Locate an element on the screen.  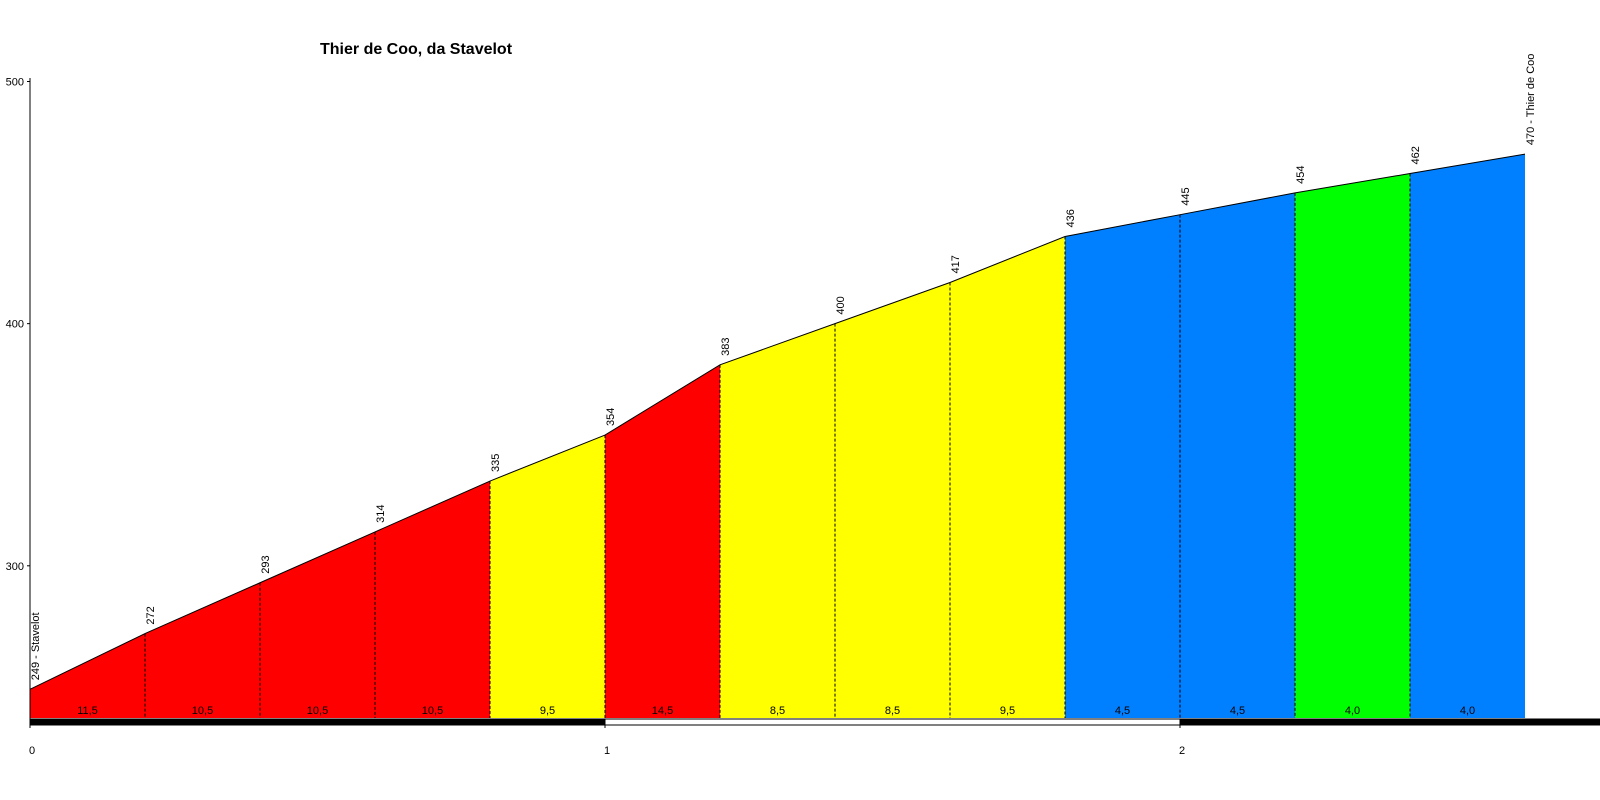
y-tick-label: 500 is located at coordinates (15, 83).